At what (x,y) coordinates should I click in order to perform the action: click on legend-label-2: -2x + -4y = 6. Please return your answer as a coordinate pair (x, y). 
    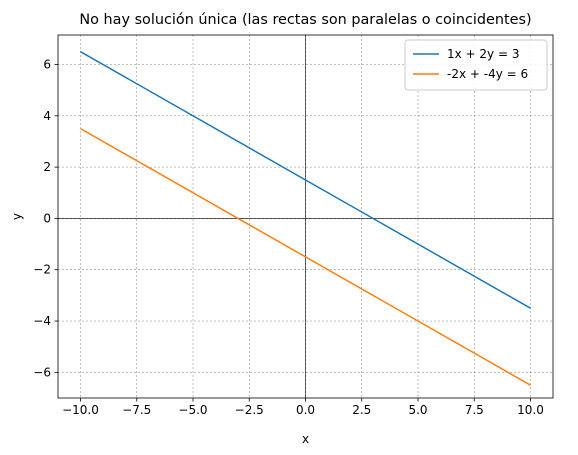
    Looking at the image, I should click on (487, 74).